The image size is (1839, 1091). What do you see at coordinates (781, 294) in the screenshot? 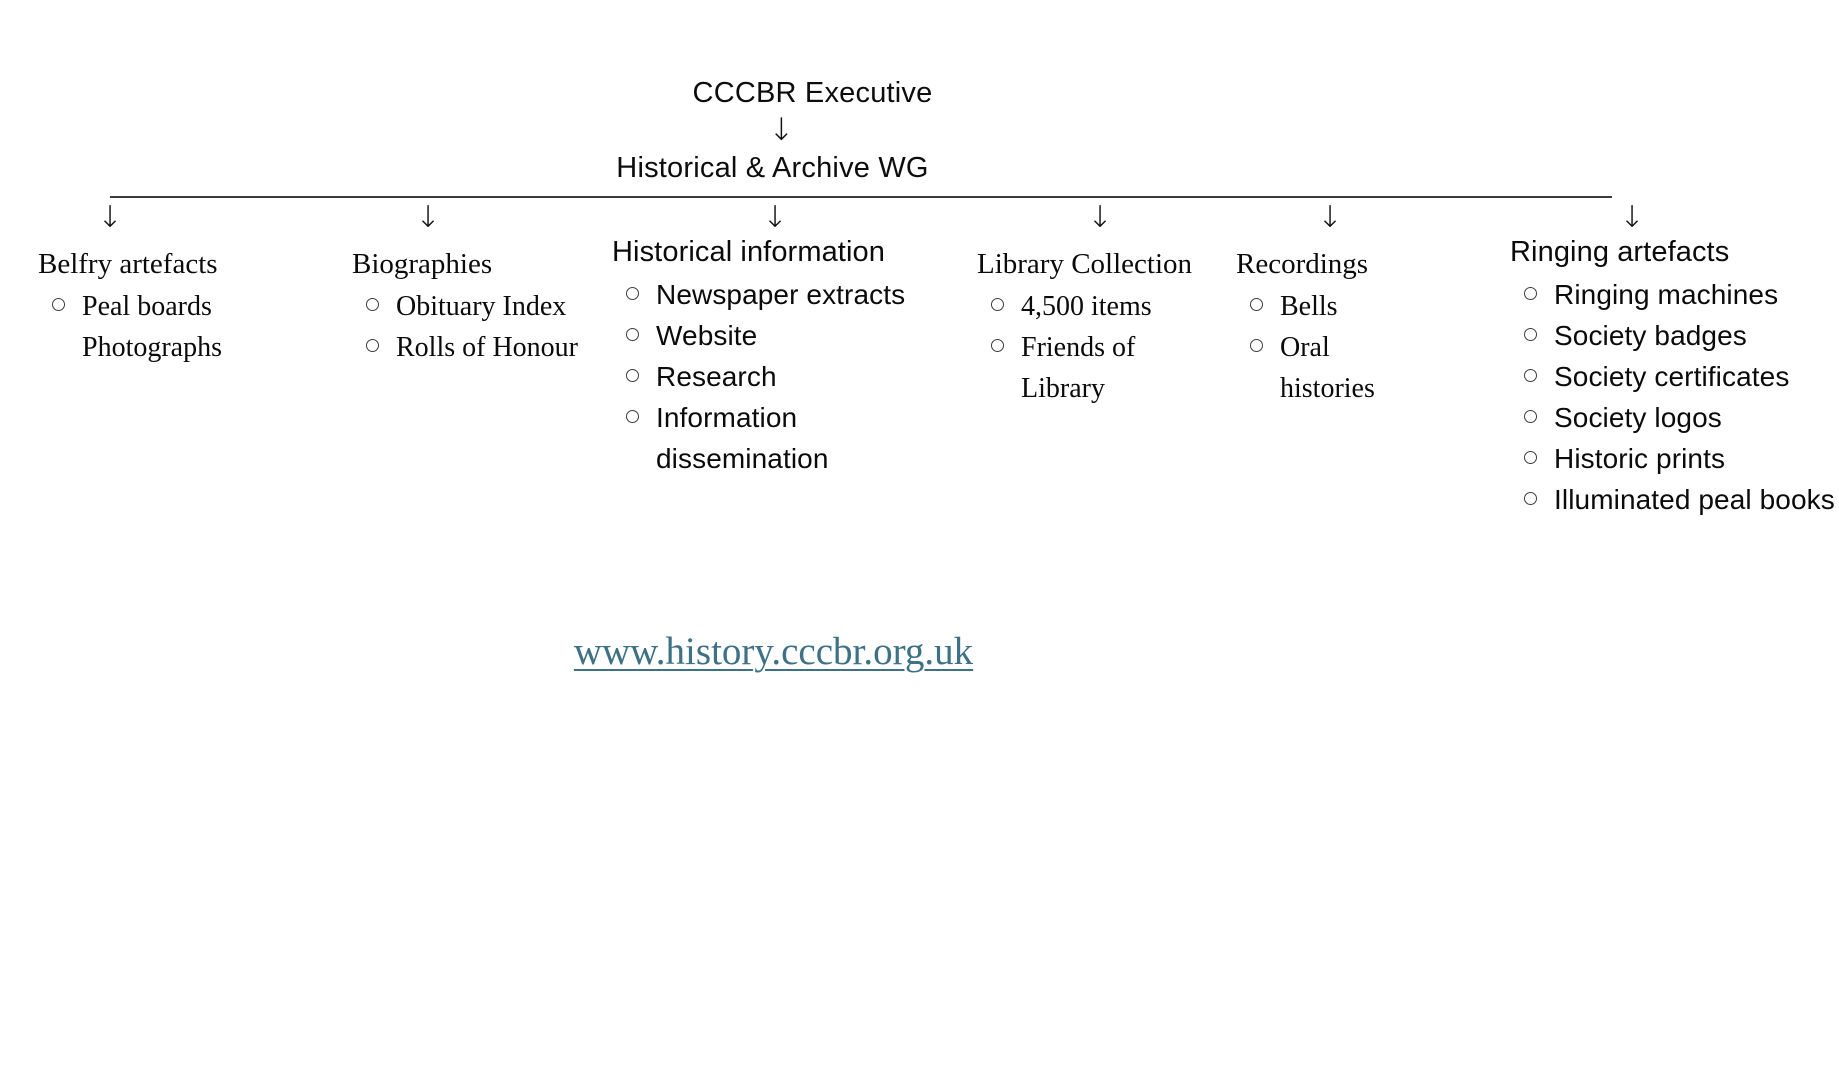
I see `list-item-label: Newspaper extracts` at bounding box center [781, 294].